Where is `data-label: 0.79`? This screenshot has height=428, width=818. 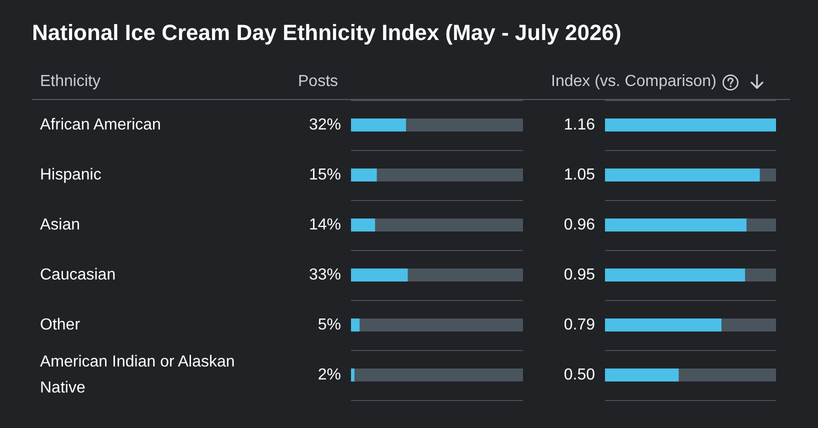 data-label: 0.79 is located at coordinates (580, 325).